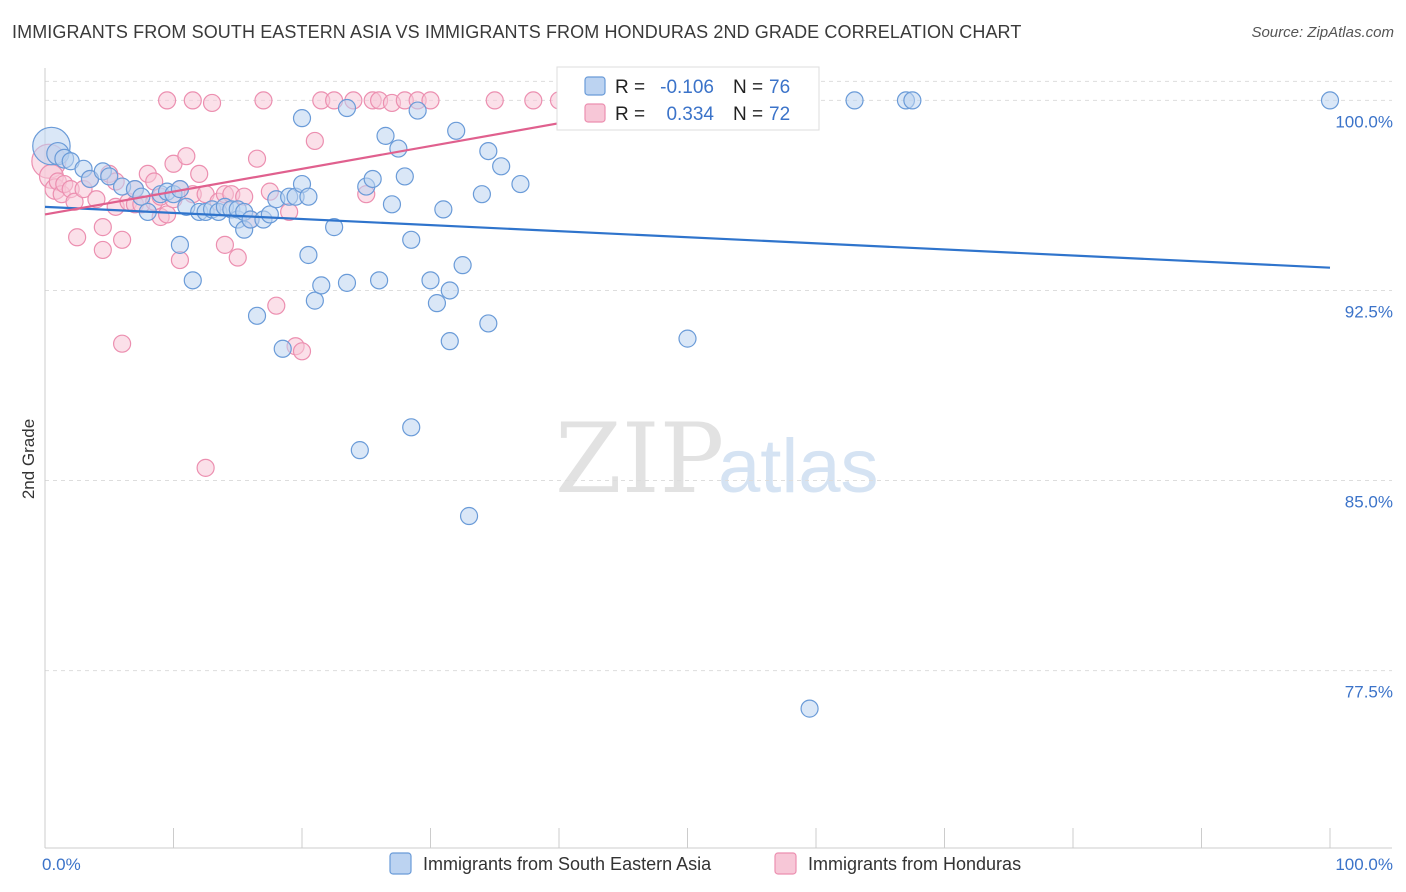 The image size is (1406, 892). What do you see at coordinates (1369, 692) in the screenshot?
I see `y-tick-label: 77.5%` at bounding box center [1369, 692].